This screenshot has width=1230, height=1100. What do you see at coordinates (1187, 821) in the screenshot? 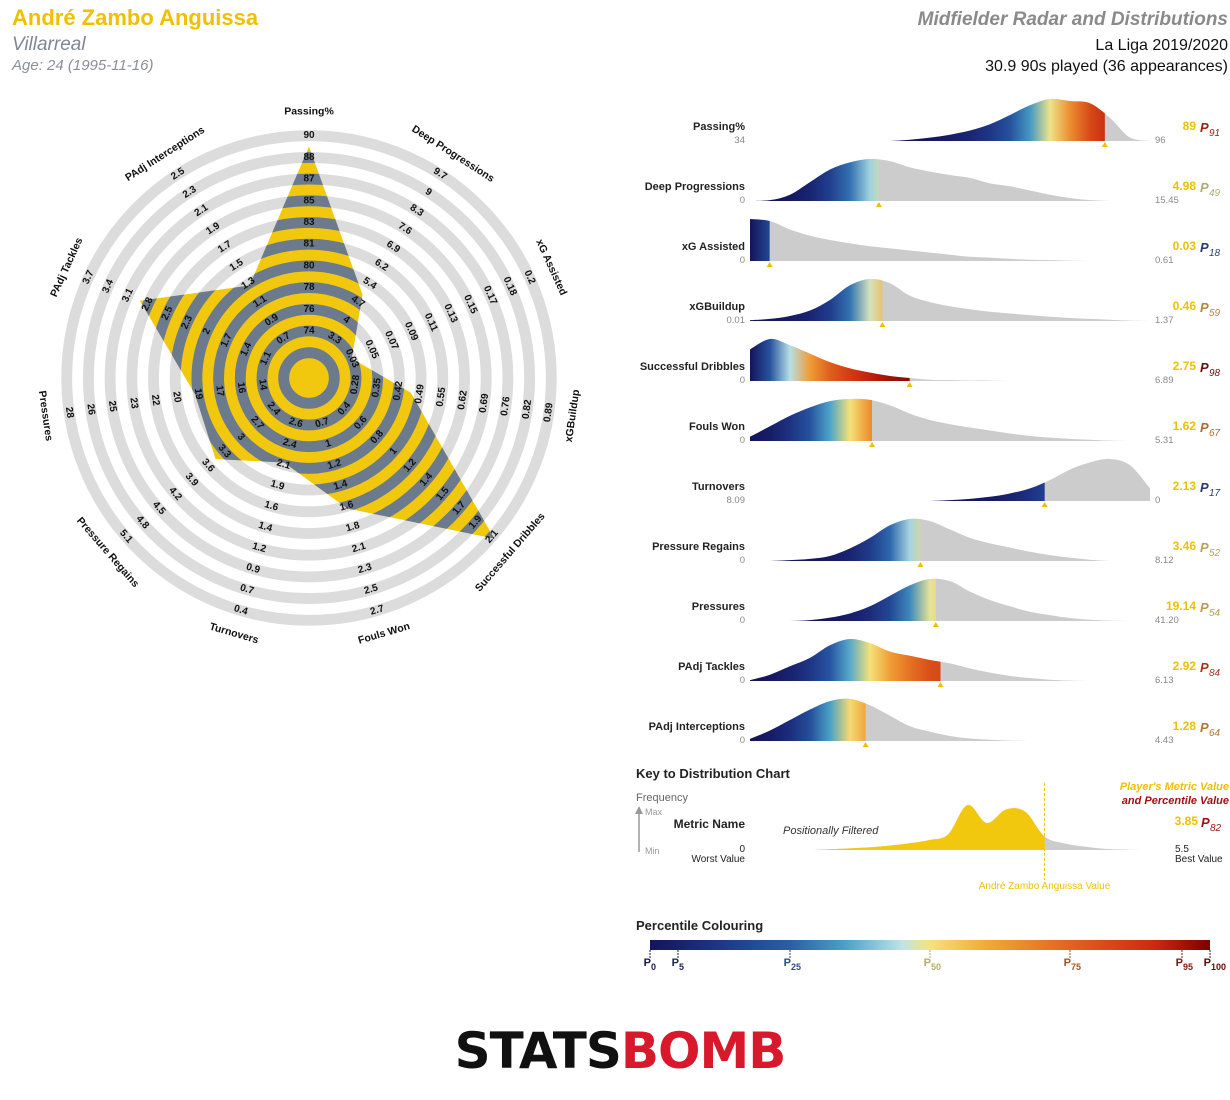
I see `key-value: 3.85` at bounding box center [1187, 821].